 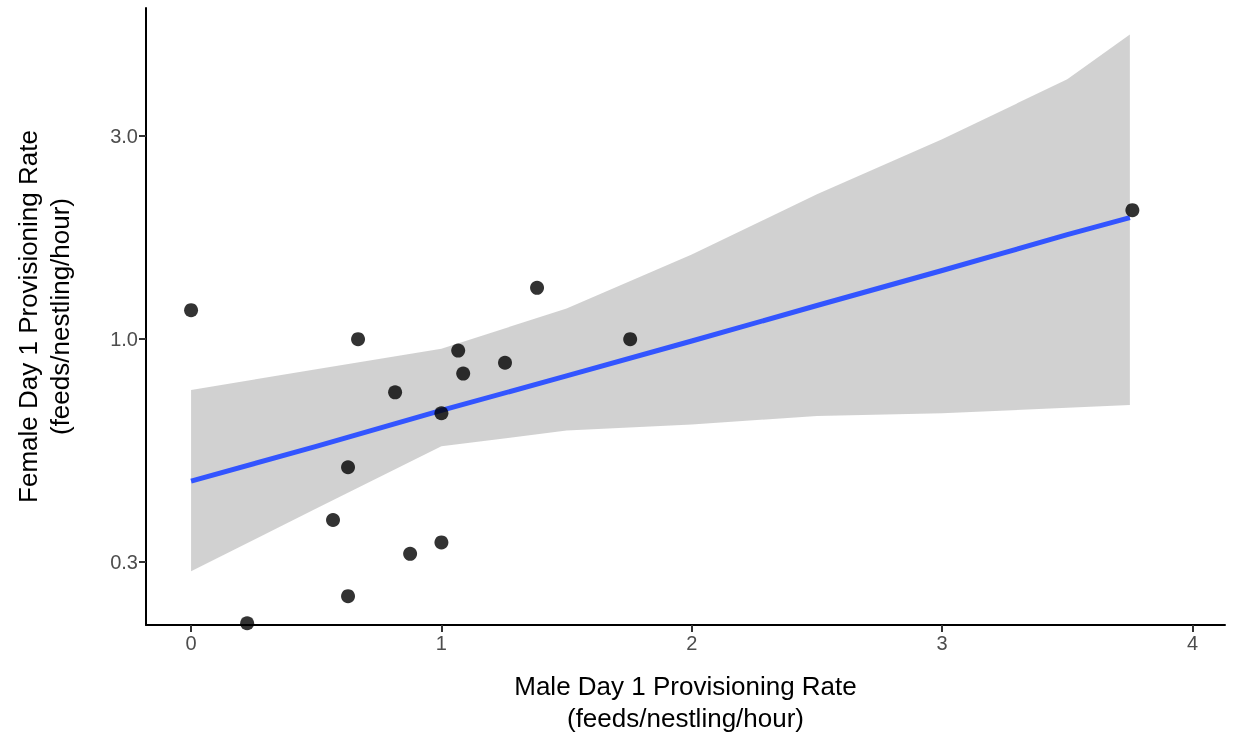 I want to click on x-tick-label: 0, so click(x=191, y=643).